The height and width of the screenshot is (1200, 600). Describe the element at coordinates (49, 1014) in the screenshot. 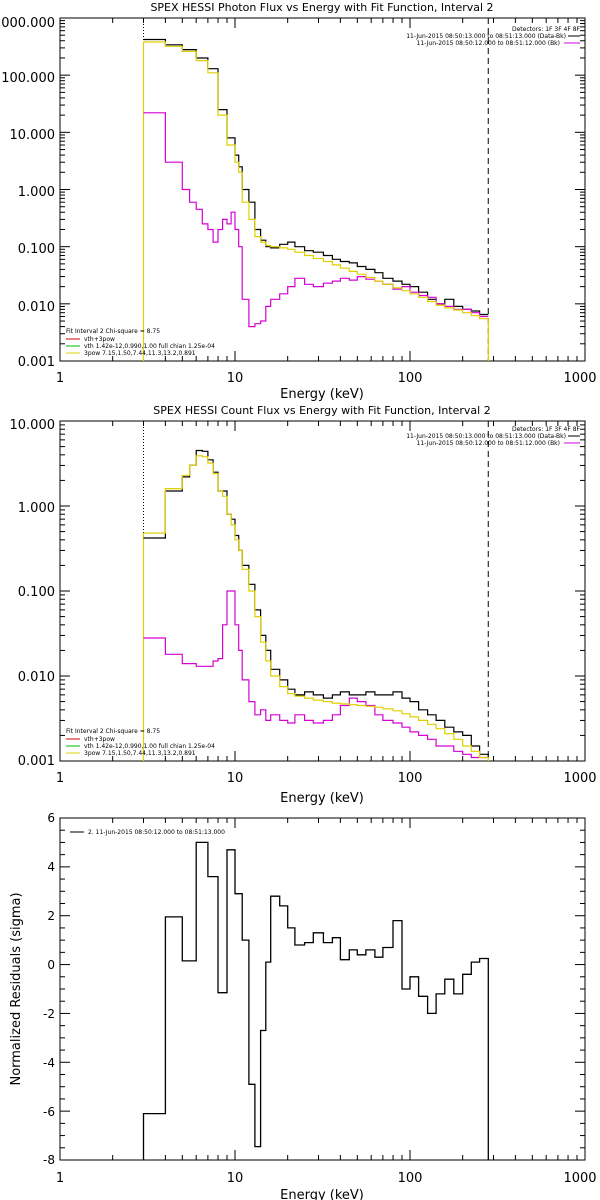

I see `y-tick-label: -2` at that location.